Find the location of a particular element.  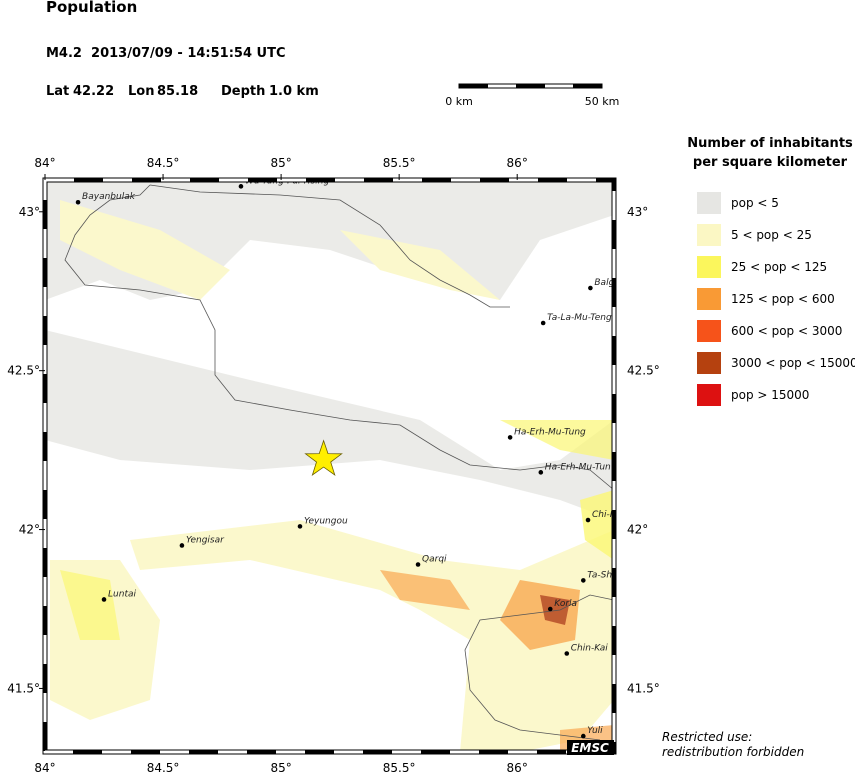

lon-value: 85.18 is located at coordinates (177, 91).